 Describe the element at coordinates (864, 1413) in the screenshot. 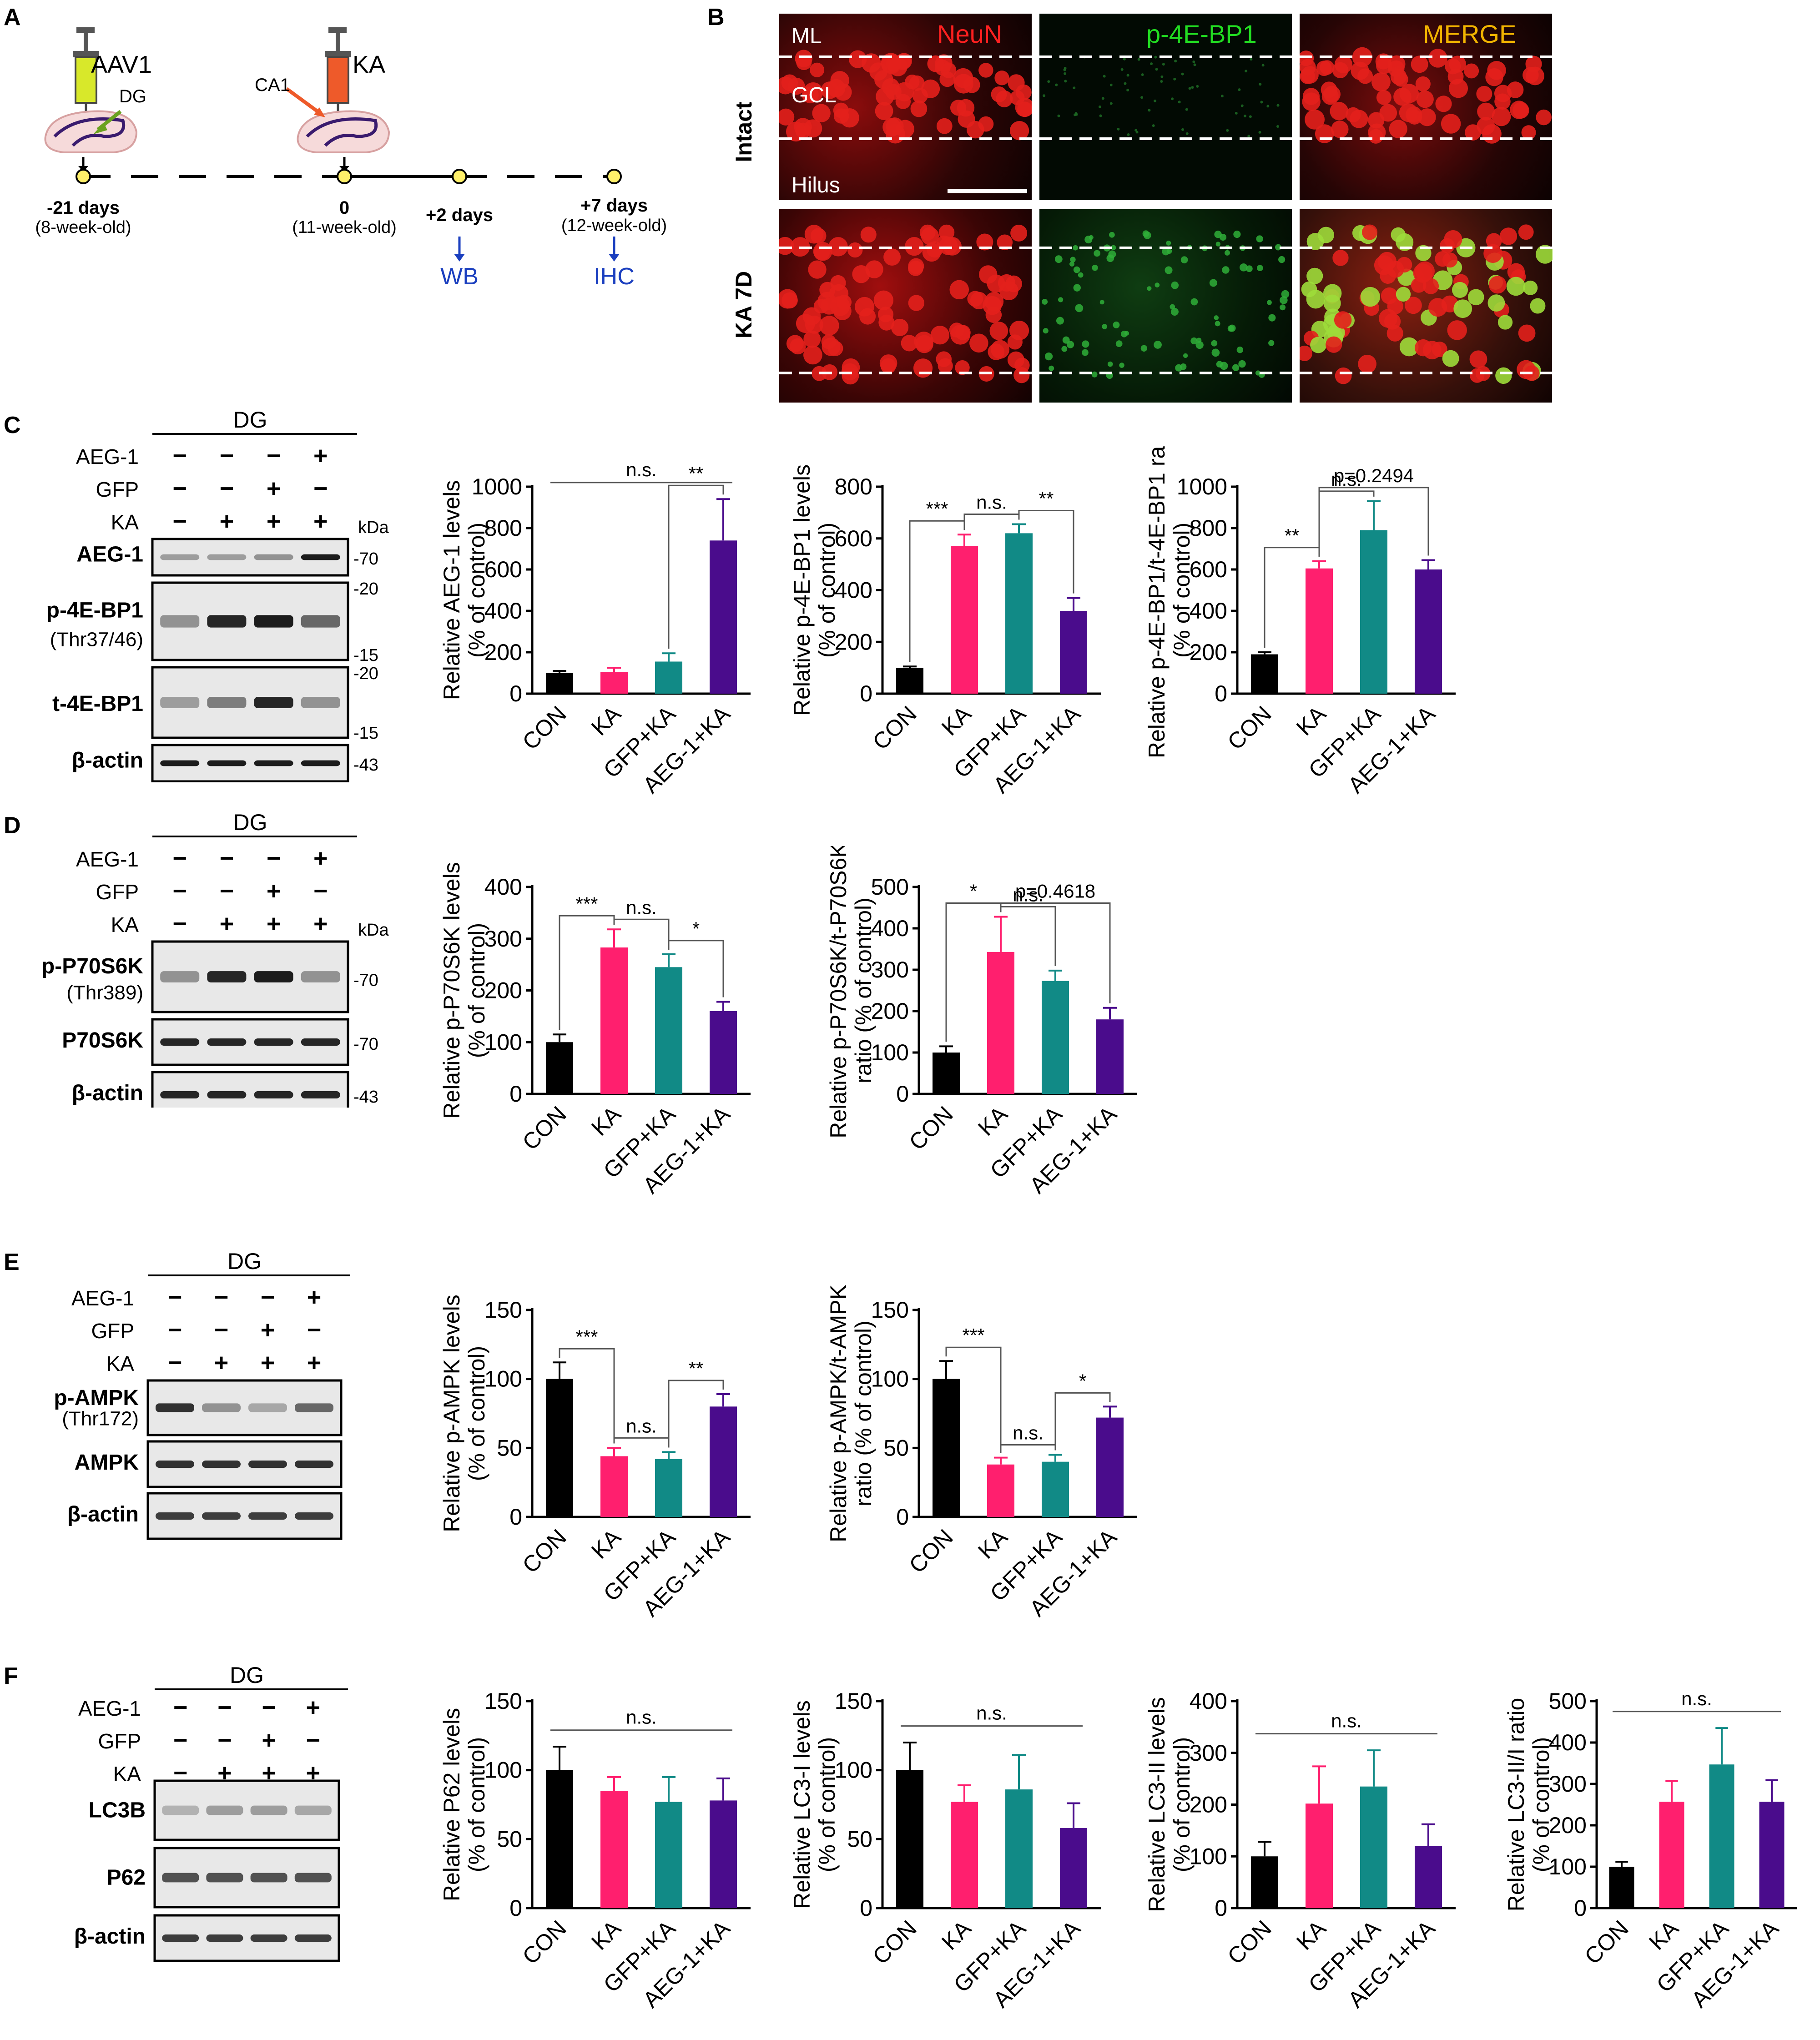

I see `y-axis-label-2: ratio (% of control)` at that location.